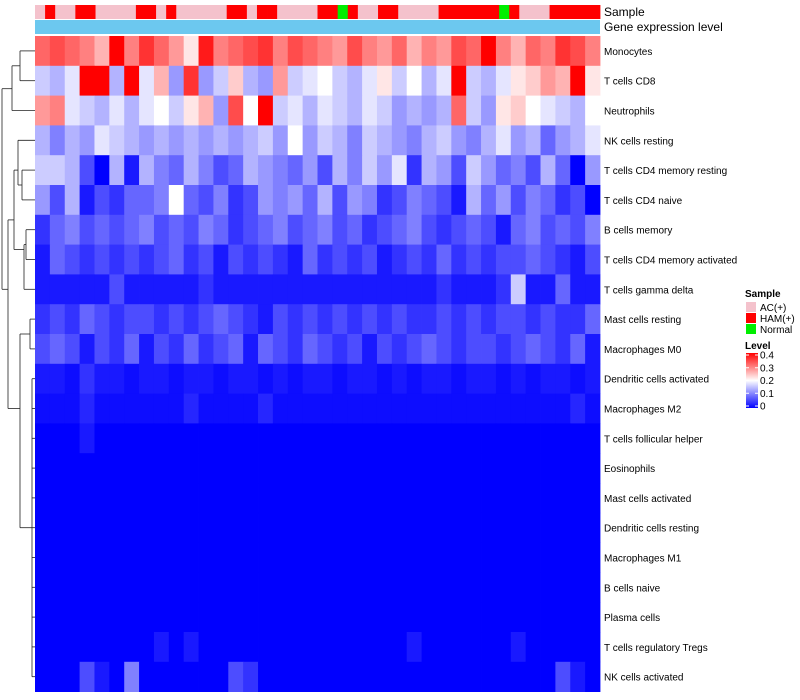 The height and width of the screenshot is (700, 800). What do you see at coordinates (651, 529) in the screenshot?
I see `row-label: Dendritic cells resting` at bounding box center [651, 529].